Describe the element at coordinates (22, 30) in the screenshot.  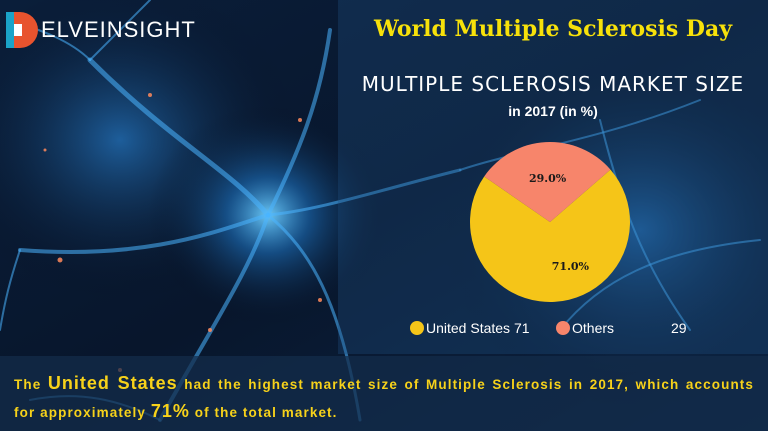
I see `delveinsight-logo-icon` at that location.